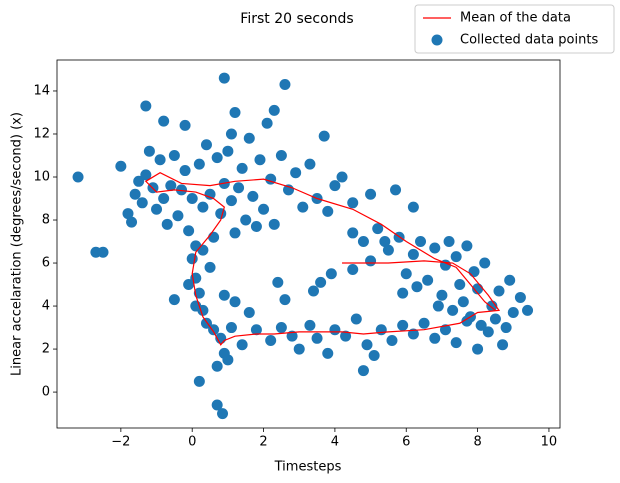 This screenshot has height=483, width=620. Describe the element at coordinates (46, 349) in the screenshot. I see `y-tick-label: 2` at that location.